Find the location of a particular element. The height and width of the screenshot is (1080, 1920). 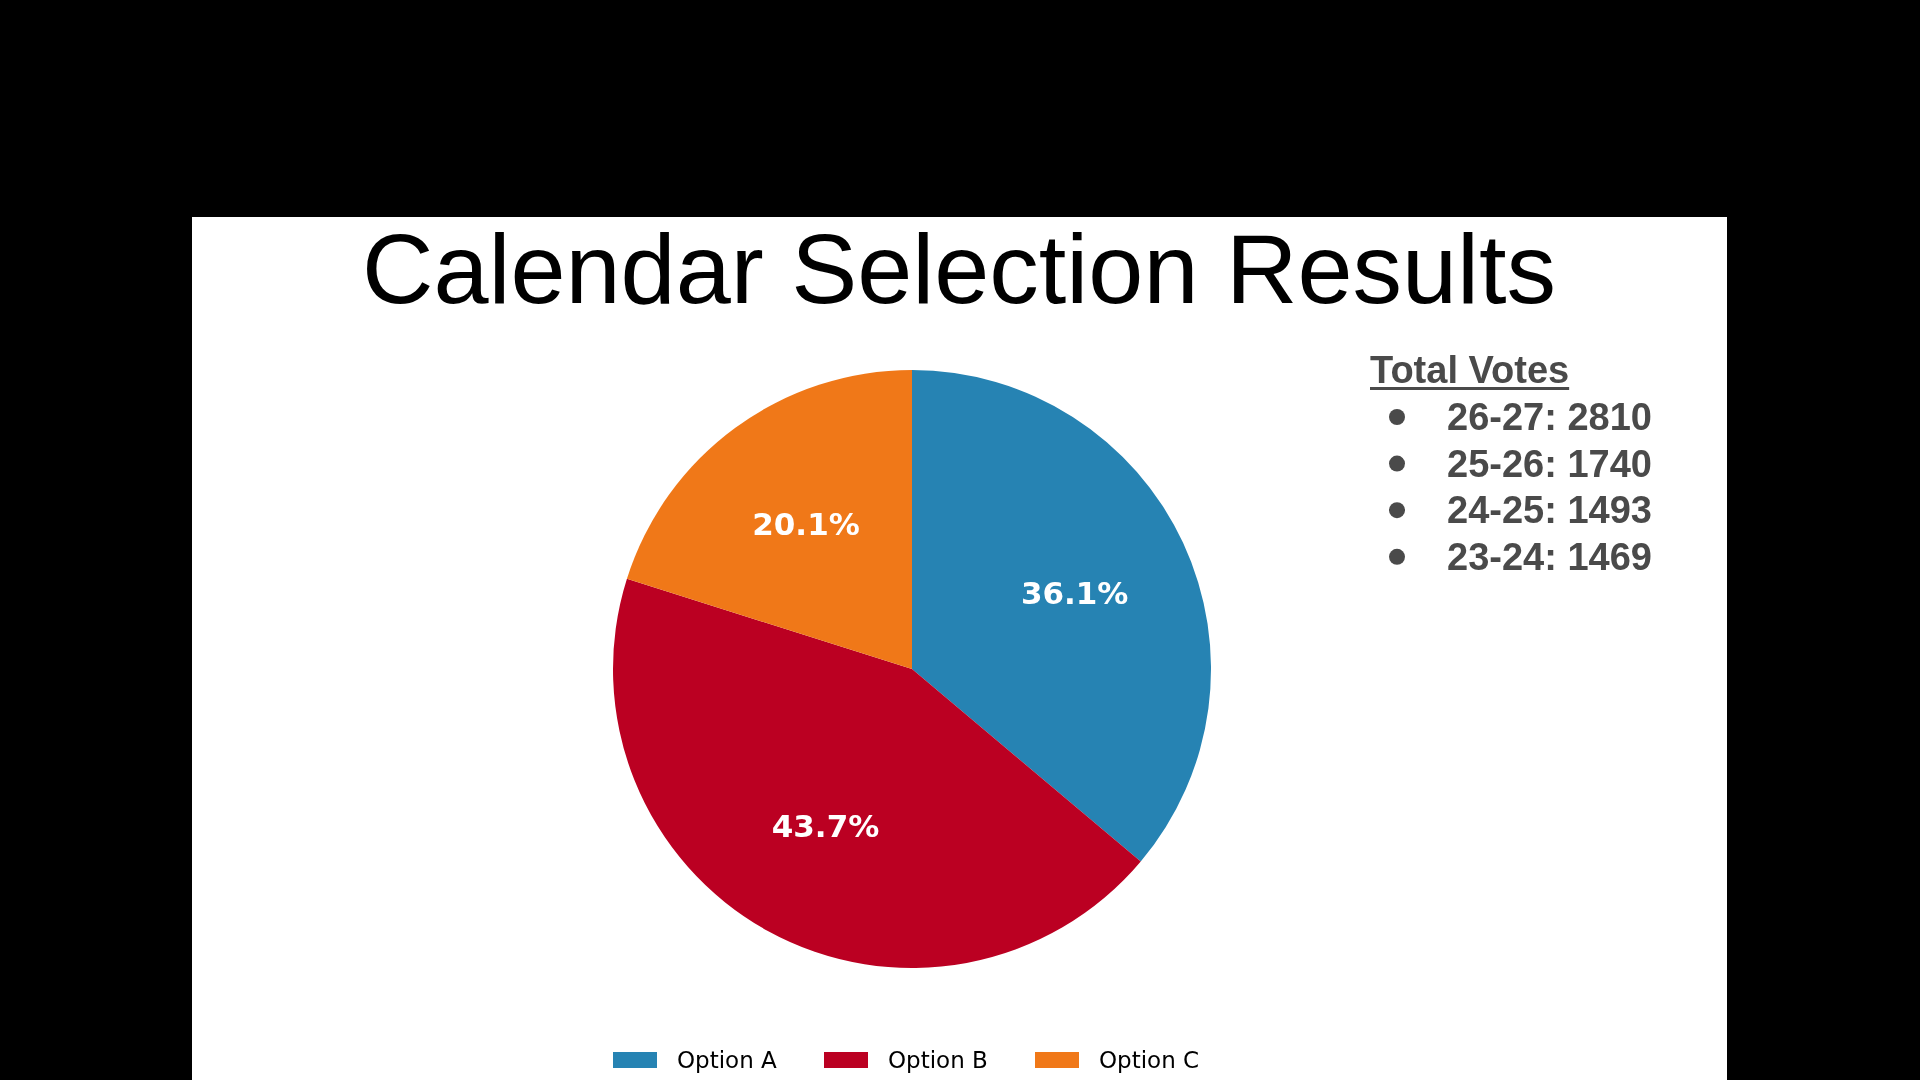

data-label: 43.7% is located at coordinates (825, 826).